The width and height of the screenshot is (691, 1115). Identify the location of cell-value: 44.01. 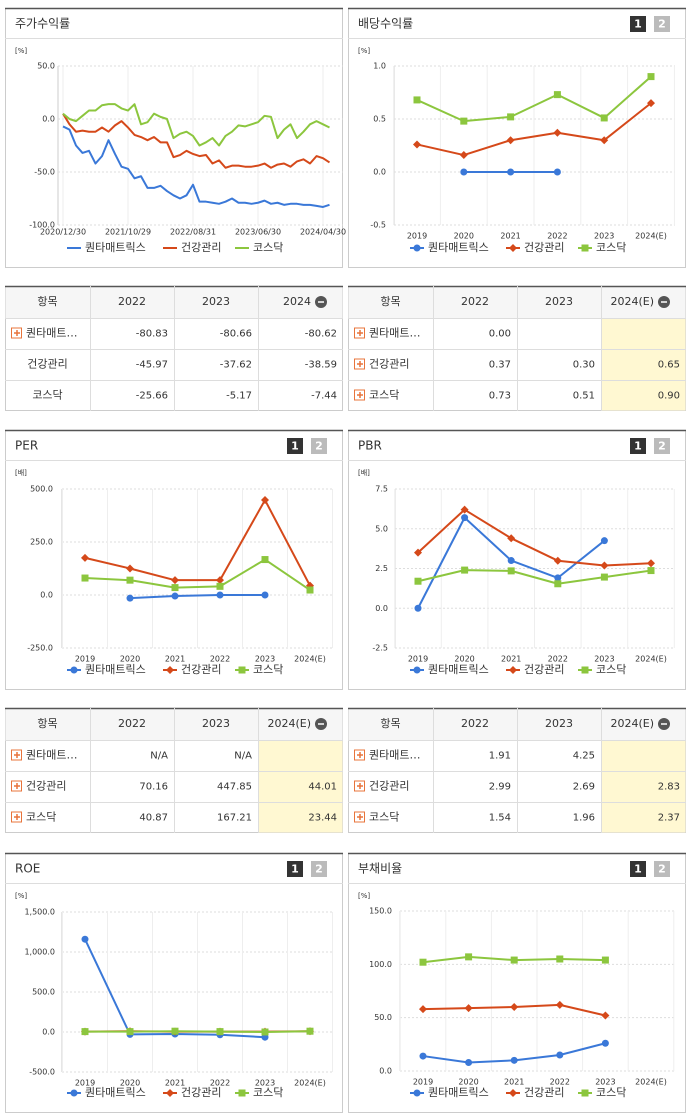
(322, 787).